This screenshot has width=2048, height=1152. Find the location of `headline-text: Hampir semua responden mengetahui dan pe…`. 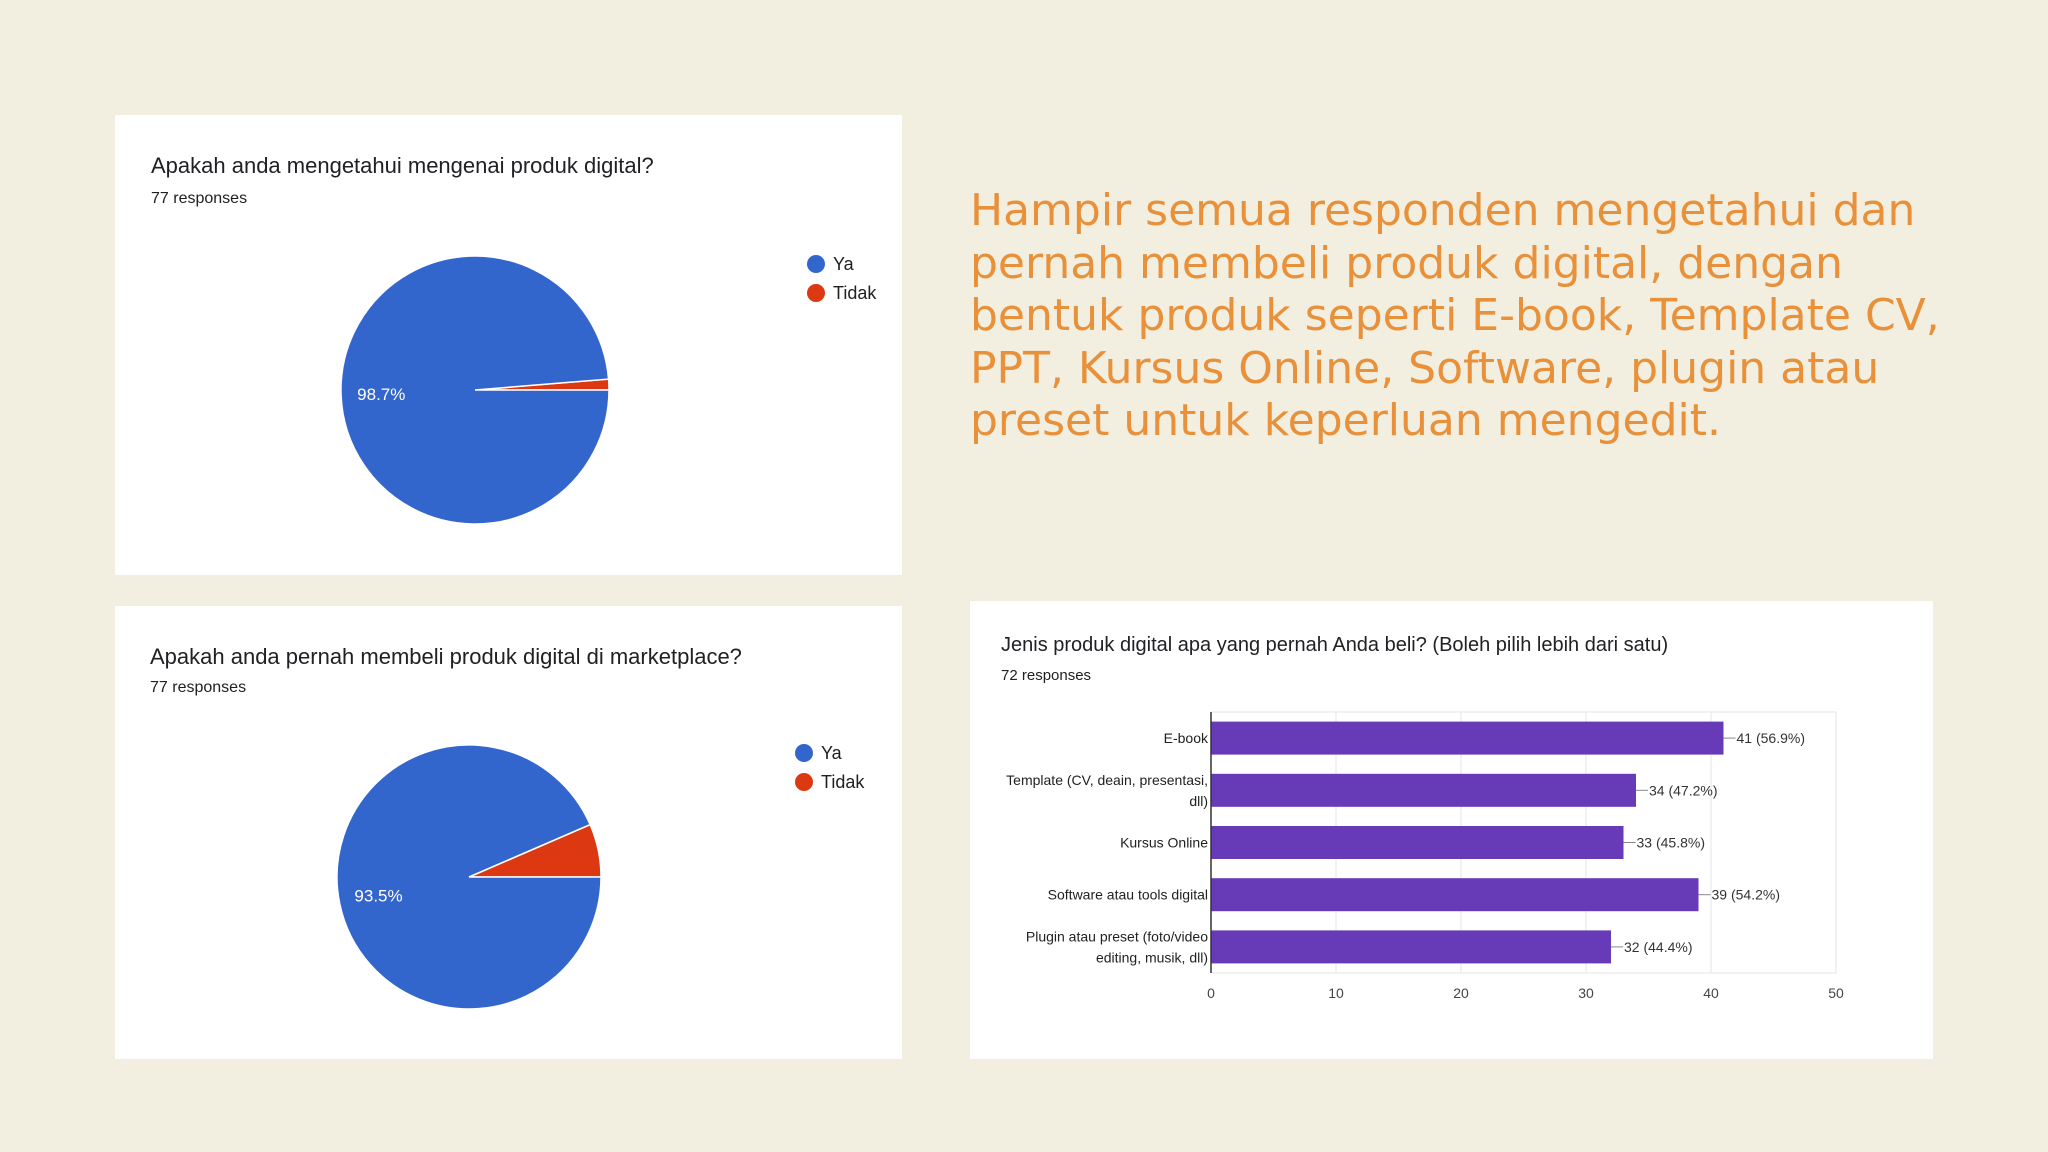

headline-text: Hampir semua responden mengetahui dan pe… is located at coordinates (1455, 315).